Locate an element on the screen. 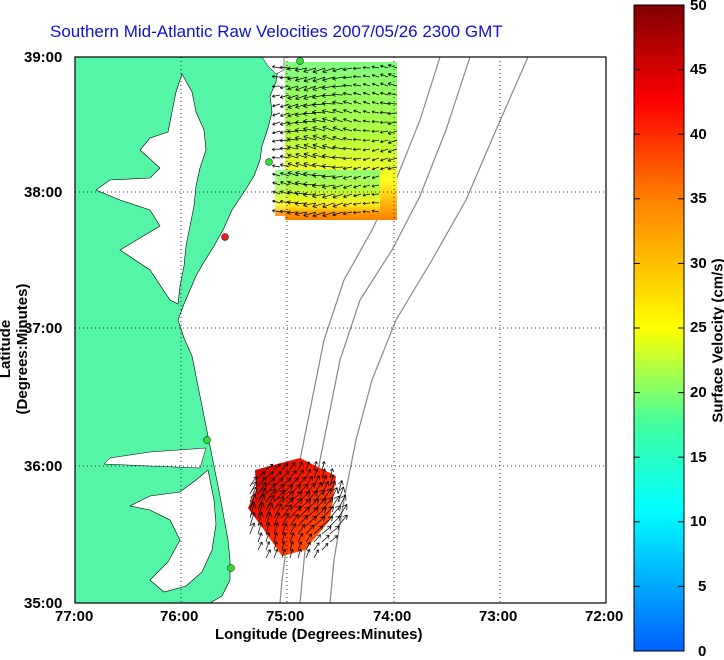 The image size is (724, 660). x-tick-label: 74:00 is located at coordinates (392, 616).